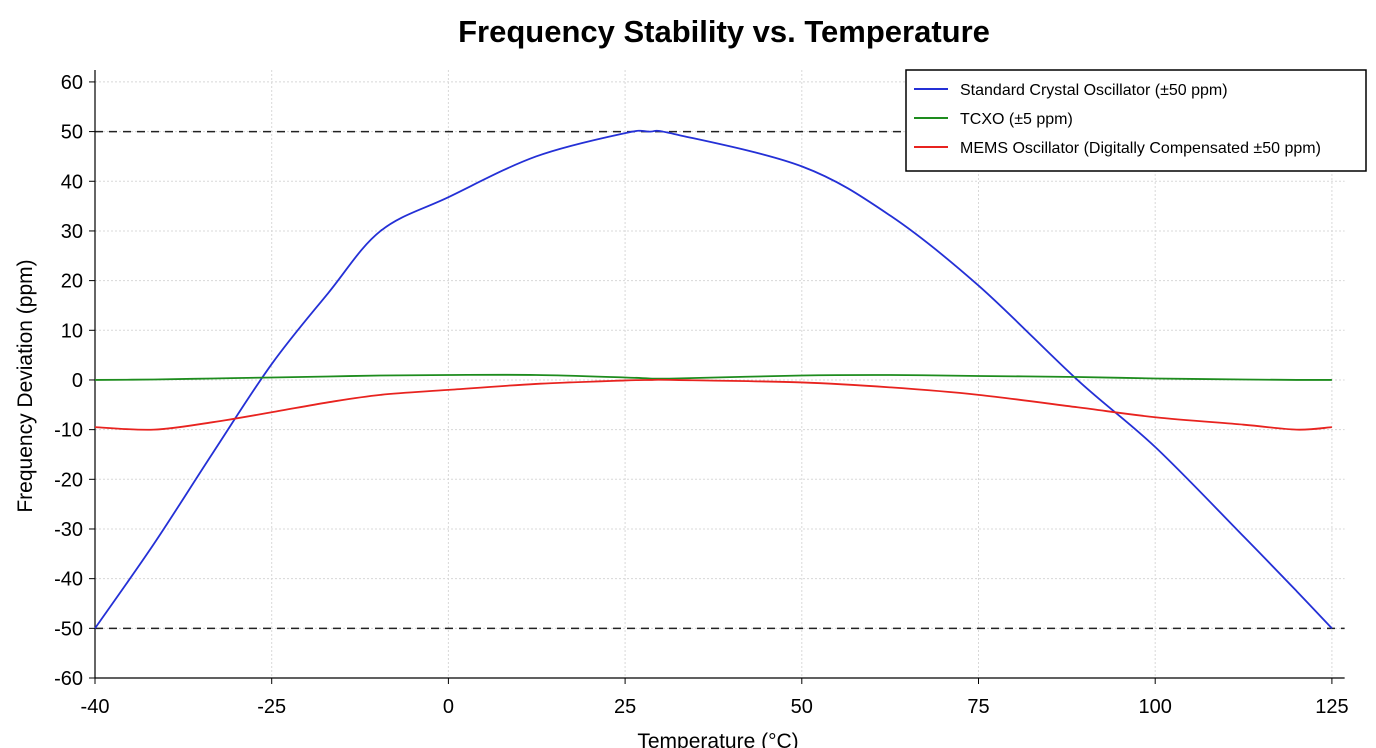 This screenshot has height=748, width=1376. What do you see at coordinates (68, 679) in the screenshot?
I see `y-tick-label: -60` at bounding box center [68, 679].